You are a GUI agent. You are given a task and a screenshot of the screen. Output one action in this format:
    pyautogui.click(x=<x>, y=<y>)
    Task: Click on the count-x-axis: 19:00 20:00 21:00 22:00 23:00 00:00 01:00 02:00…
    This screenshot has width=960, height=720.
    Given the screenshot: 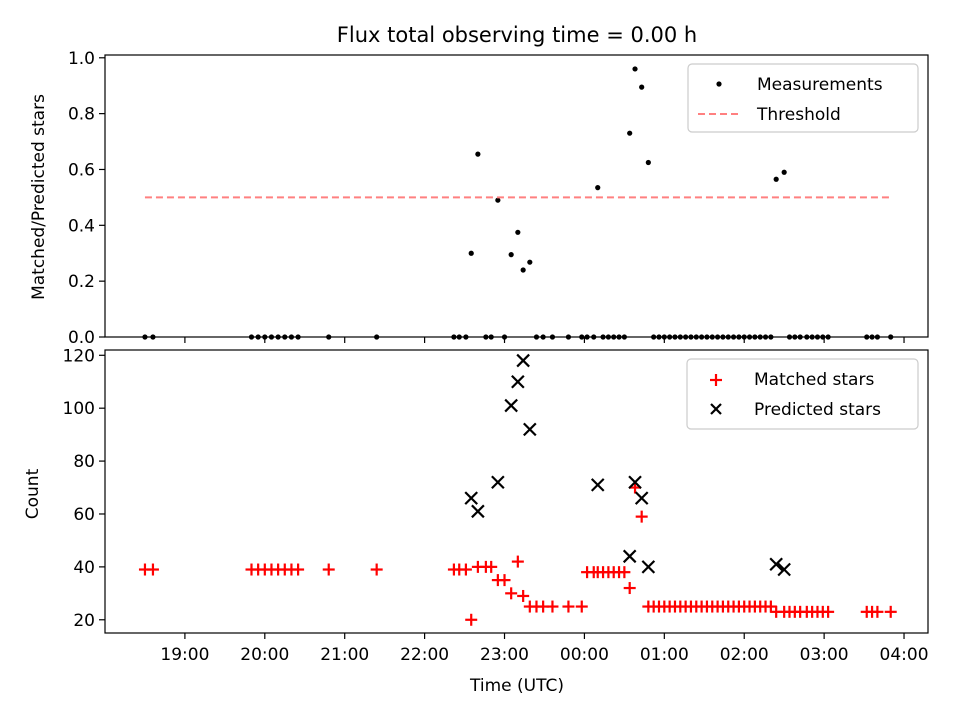 What is the action you would take?
    pyautogui.click(x=544, y=649)
    